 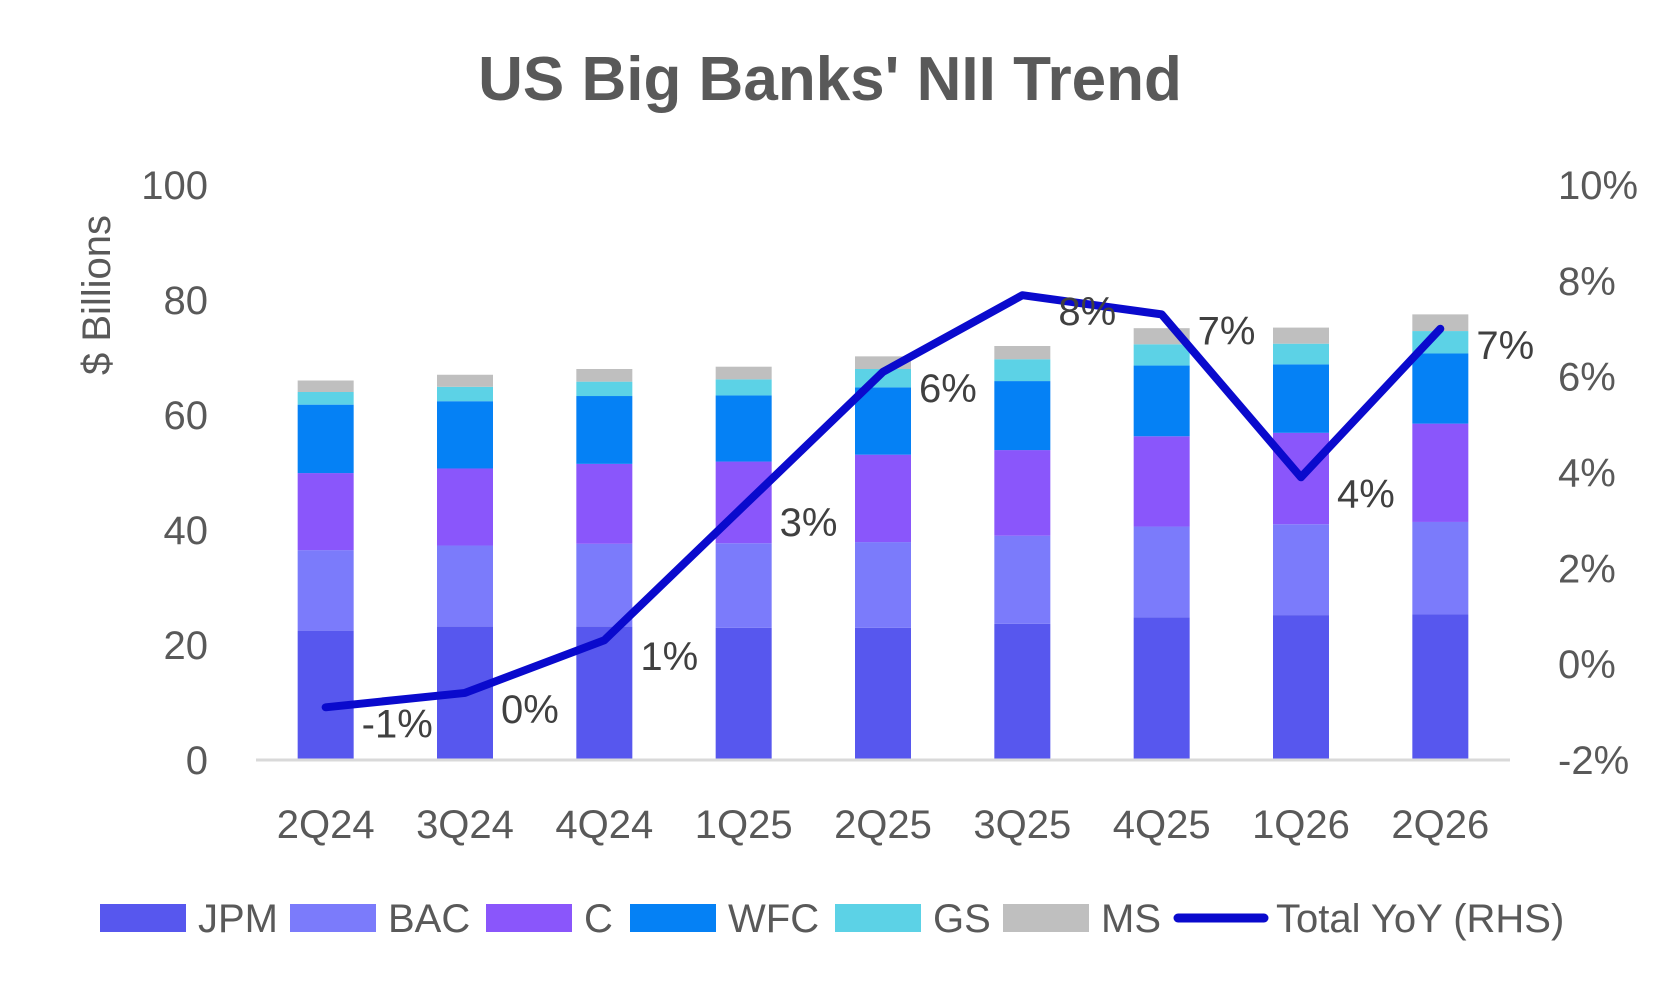 I want to click on bar-ms-3q25, so click(x=1022, y=353).